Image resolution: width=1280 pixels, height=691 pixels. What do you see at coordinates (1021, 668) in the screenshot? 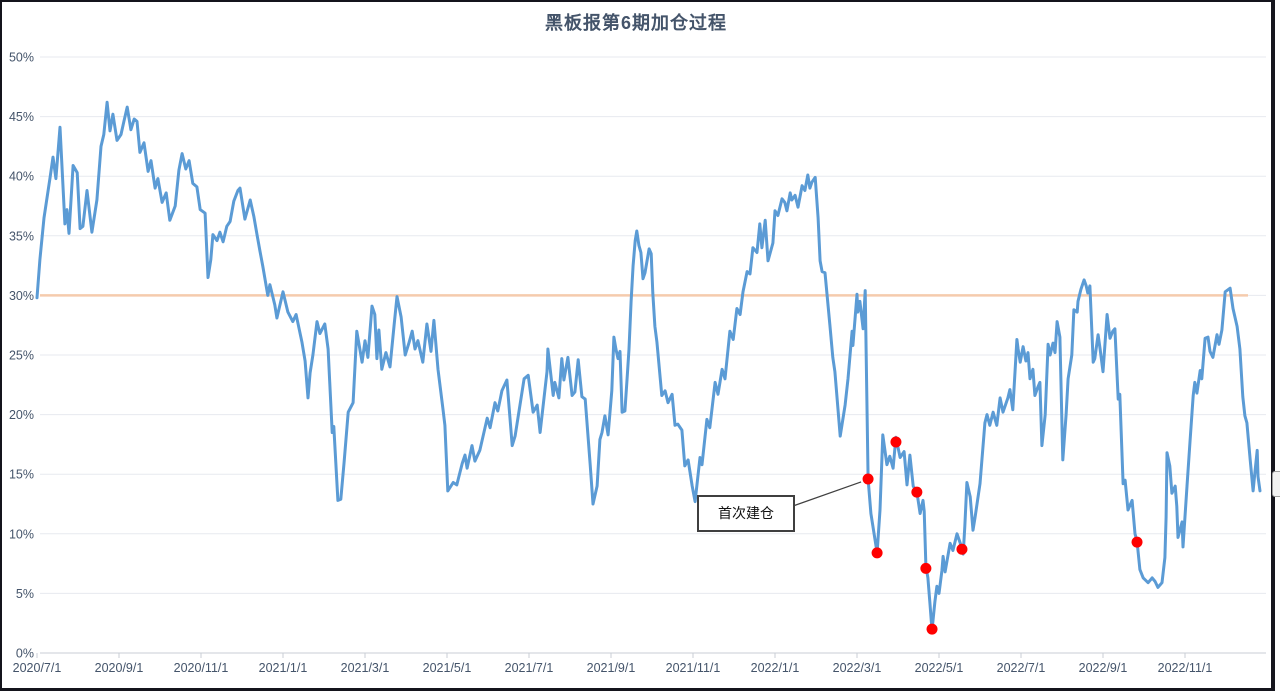
I see `x-axis-tick-label: 2022/7/1` at bounding box center [1021, 668].